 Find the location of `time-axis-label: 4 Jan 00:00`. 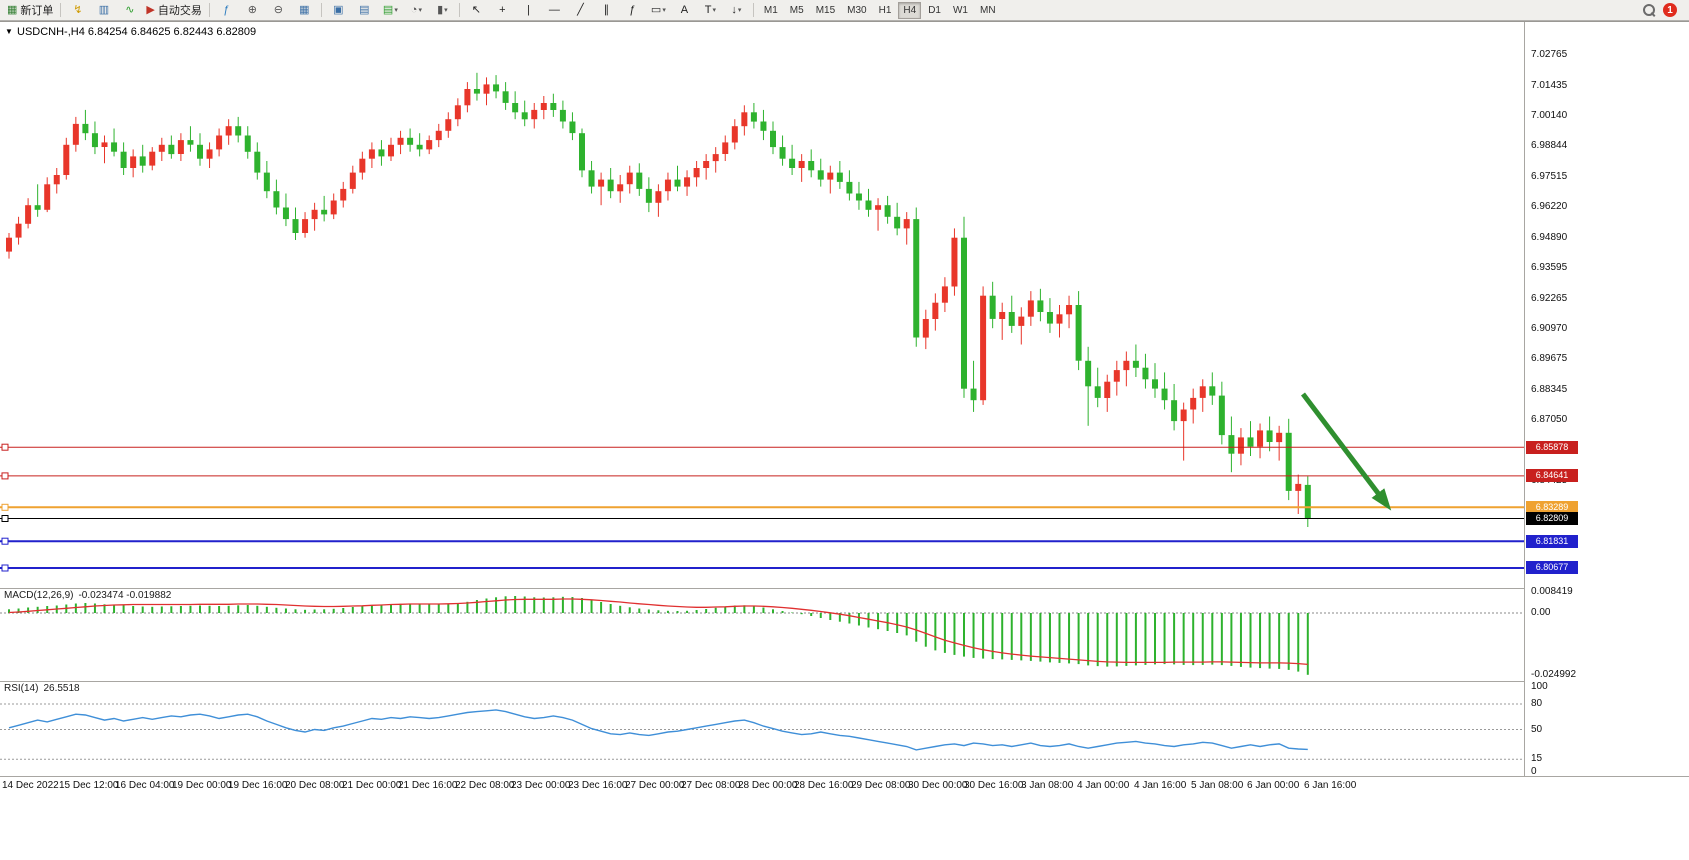

time-axis-label: 4 Jan 00:00 is located at coordinates (1103, 785).